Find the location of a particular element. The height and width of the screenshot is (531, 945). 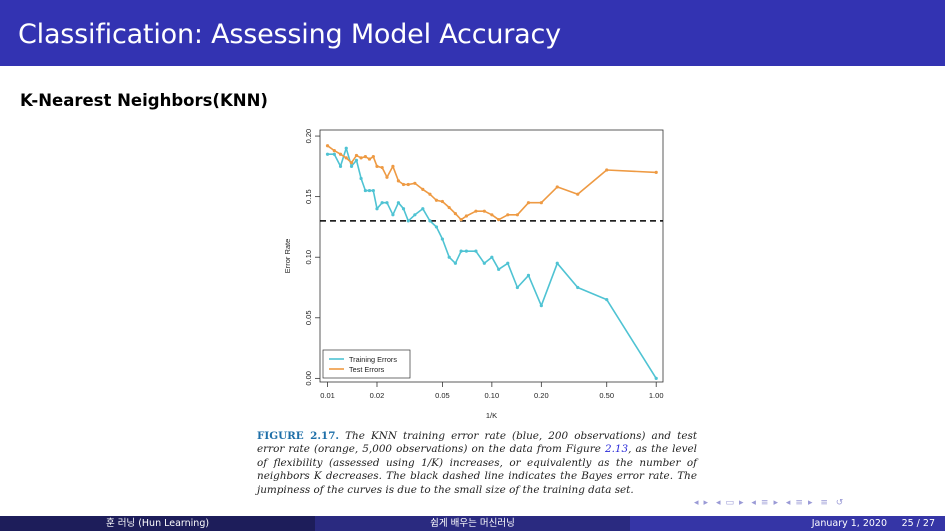

legend-label: Test Errors is located at coordinates (367, 369).